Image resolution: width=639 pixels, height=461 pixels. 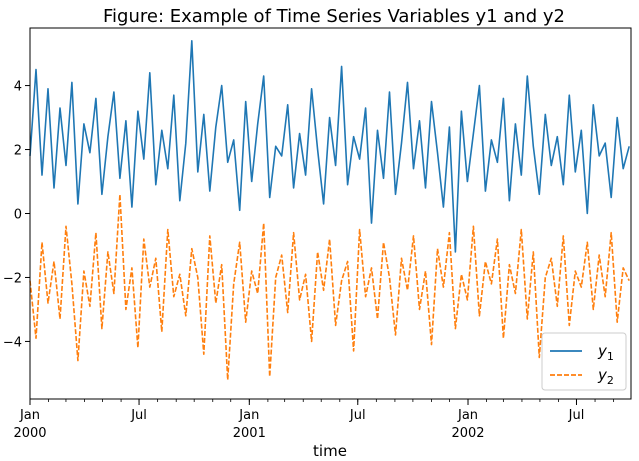 What do you see at coordinates (18, 215) in the screenshot?
I see `y-tick-label: 0` at bounding box center [18, 215].